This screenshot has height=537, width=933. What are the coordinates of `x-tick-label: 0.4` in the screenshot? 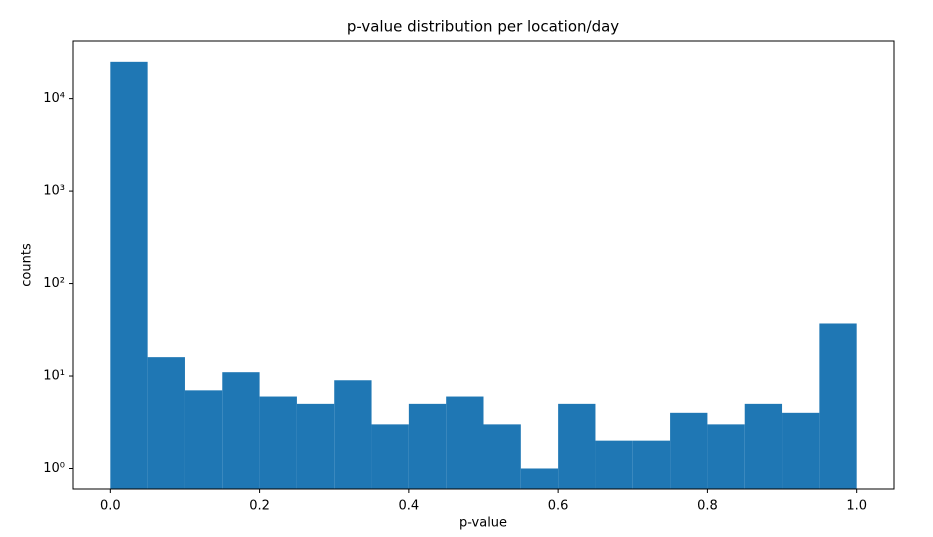 It's located at (409, 506).